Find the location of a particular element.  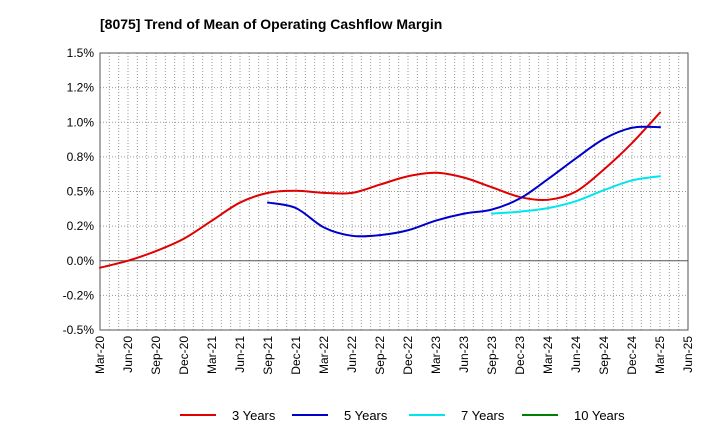

y-tick-label: 0.2% is located at coordinates (81, 226).